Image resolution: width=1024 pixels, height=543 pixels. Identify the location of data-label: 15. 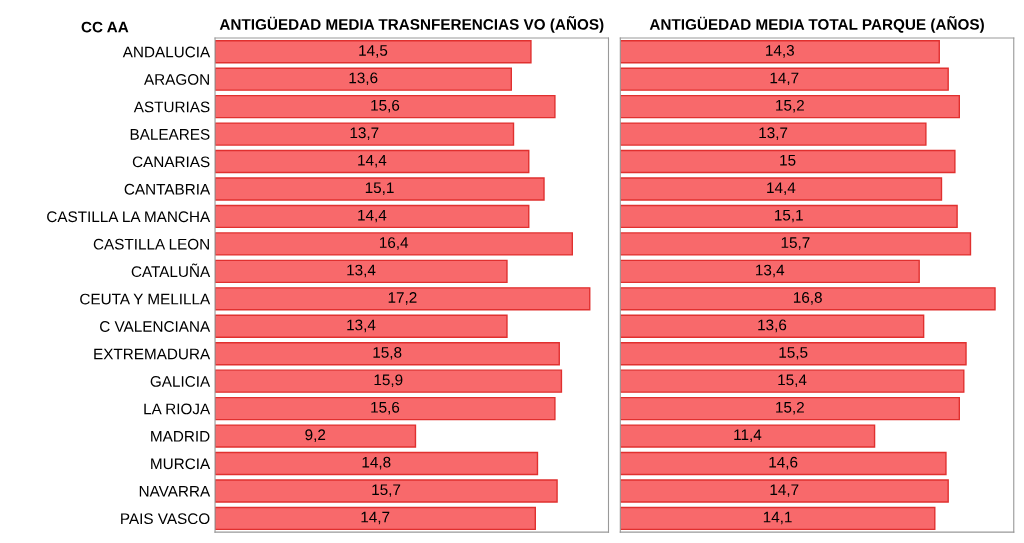
(788, 160).